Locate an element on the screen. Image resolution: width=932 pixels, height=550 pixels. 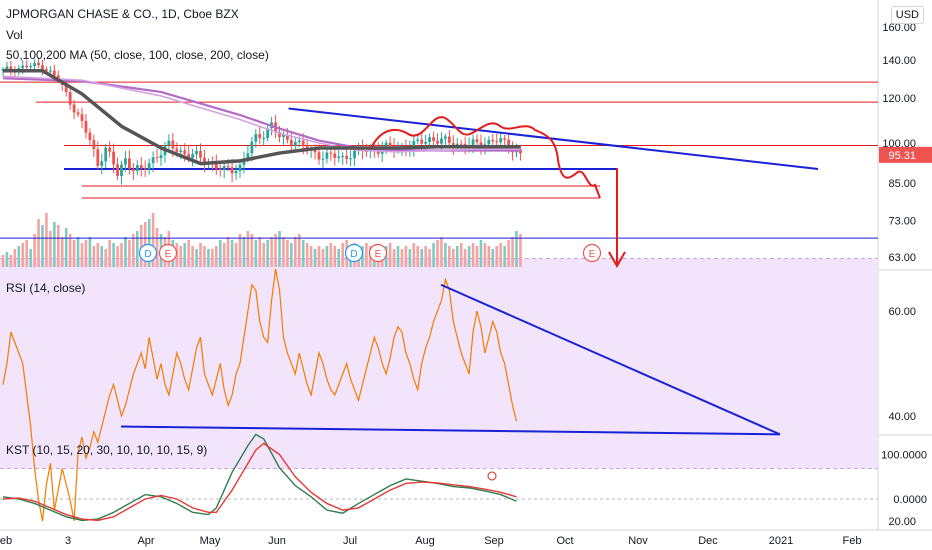
currency-badge: USD is located at coordinates (907, 15).